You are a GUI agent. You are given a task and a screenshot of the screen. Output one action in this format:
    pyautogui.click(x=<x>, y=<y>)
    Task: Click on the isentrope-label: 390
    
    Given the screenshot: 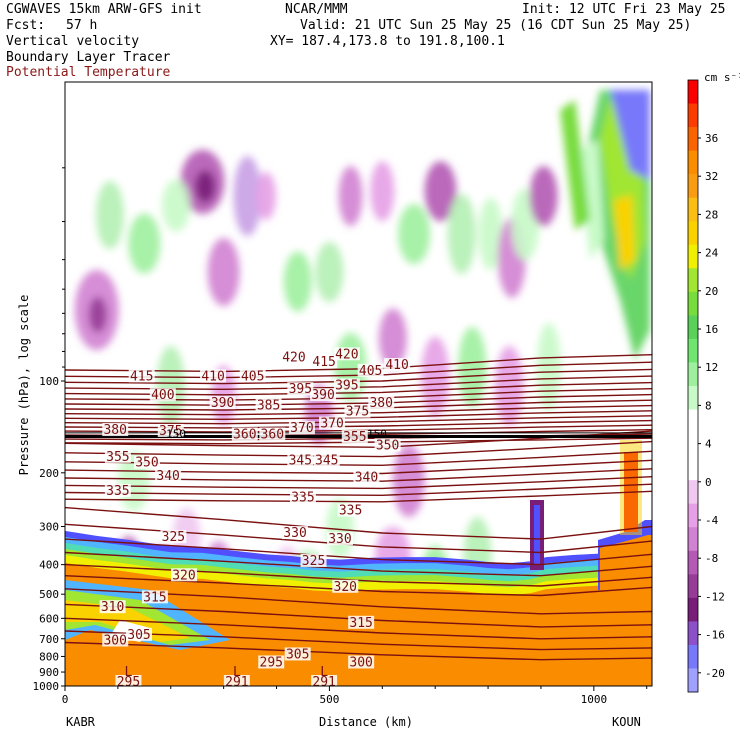 What is the action you would take?
    pyautogui.click(x=322, y=395)
    